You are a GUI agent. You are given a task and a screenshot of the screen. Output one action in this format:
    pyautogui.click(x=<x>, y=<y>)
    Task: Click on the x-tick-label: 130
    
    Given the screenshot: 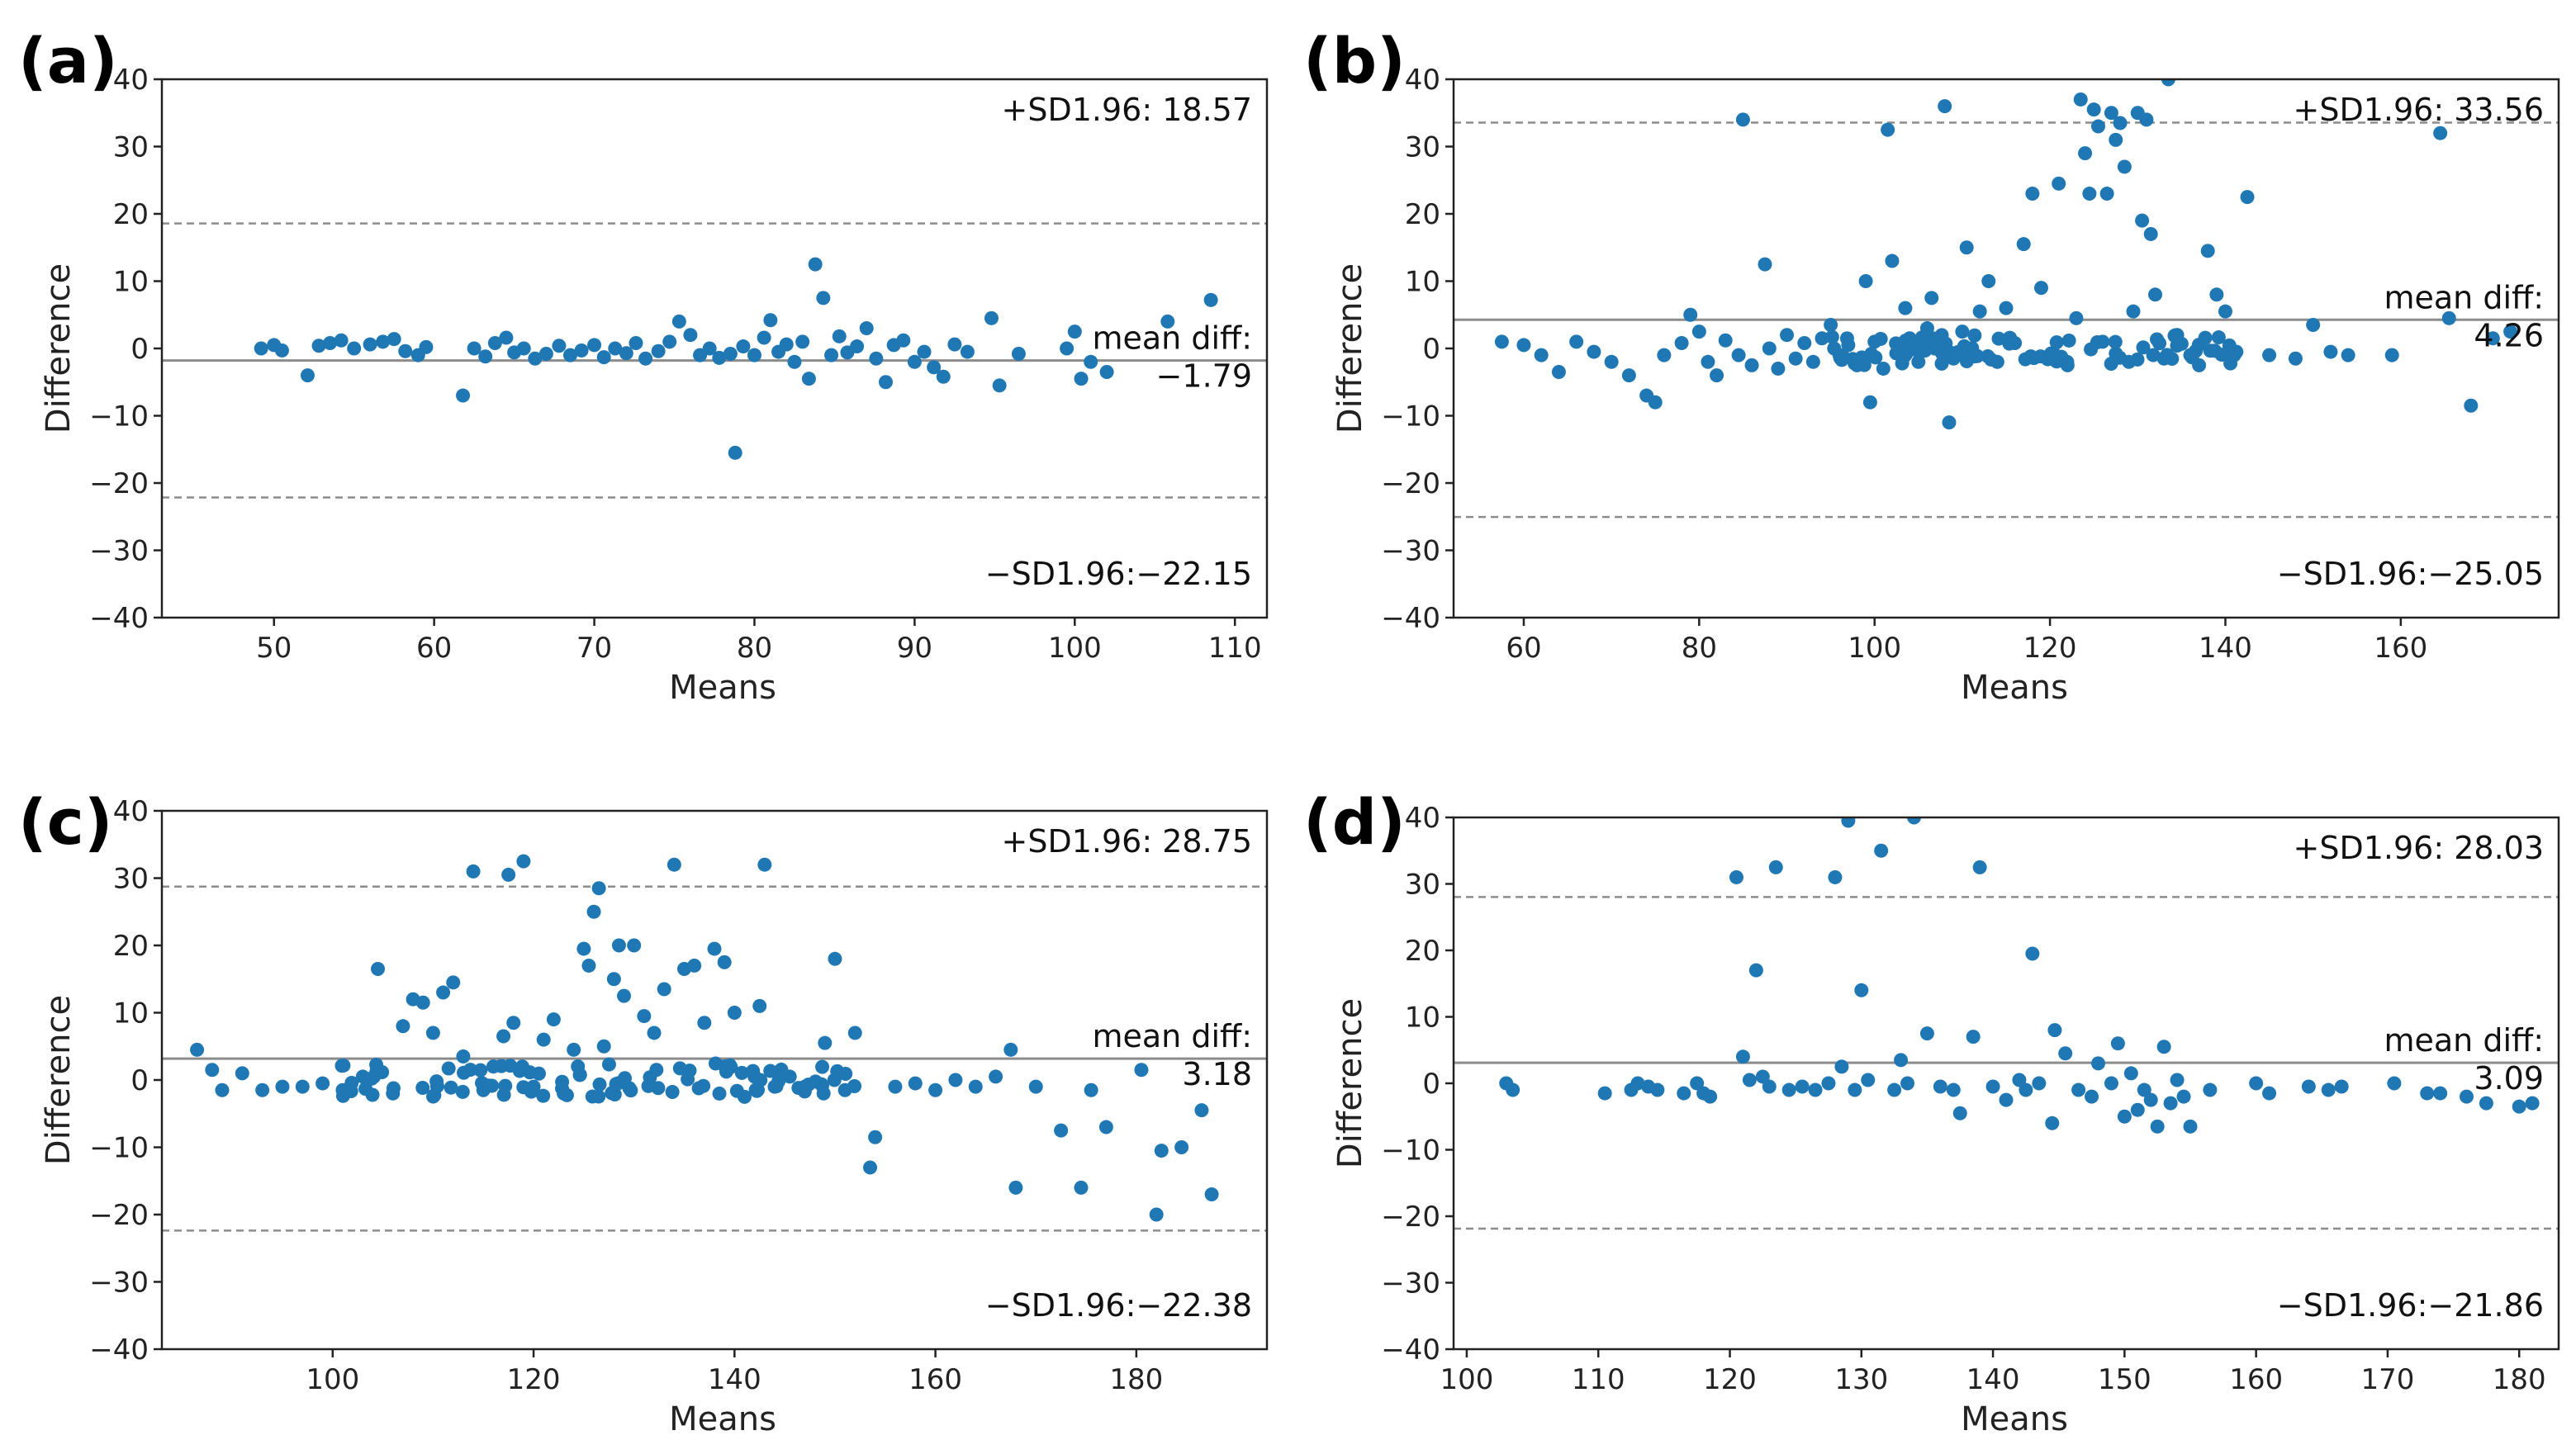 What is the action you would take?
    pyautogui.click(x=1861, y=1379)
    